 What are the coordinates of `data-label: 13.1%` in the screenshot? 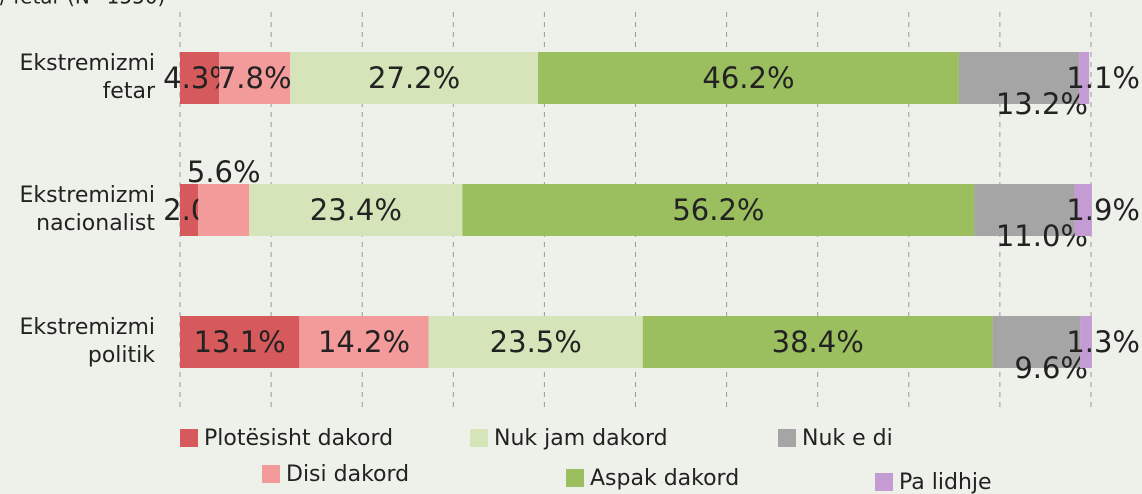 It's located at (240, 342).